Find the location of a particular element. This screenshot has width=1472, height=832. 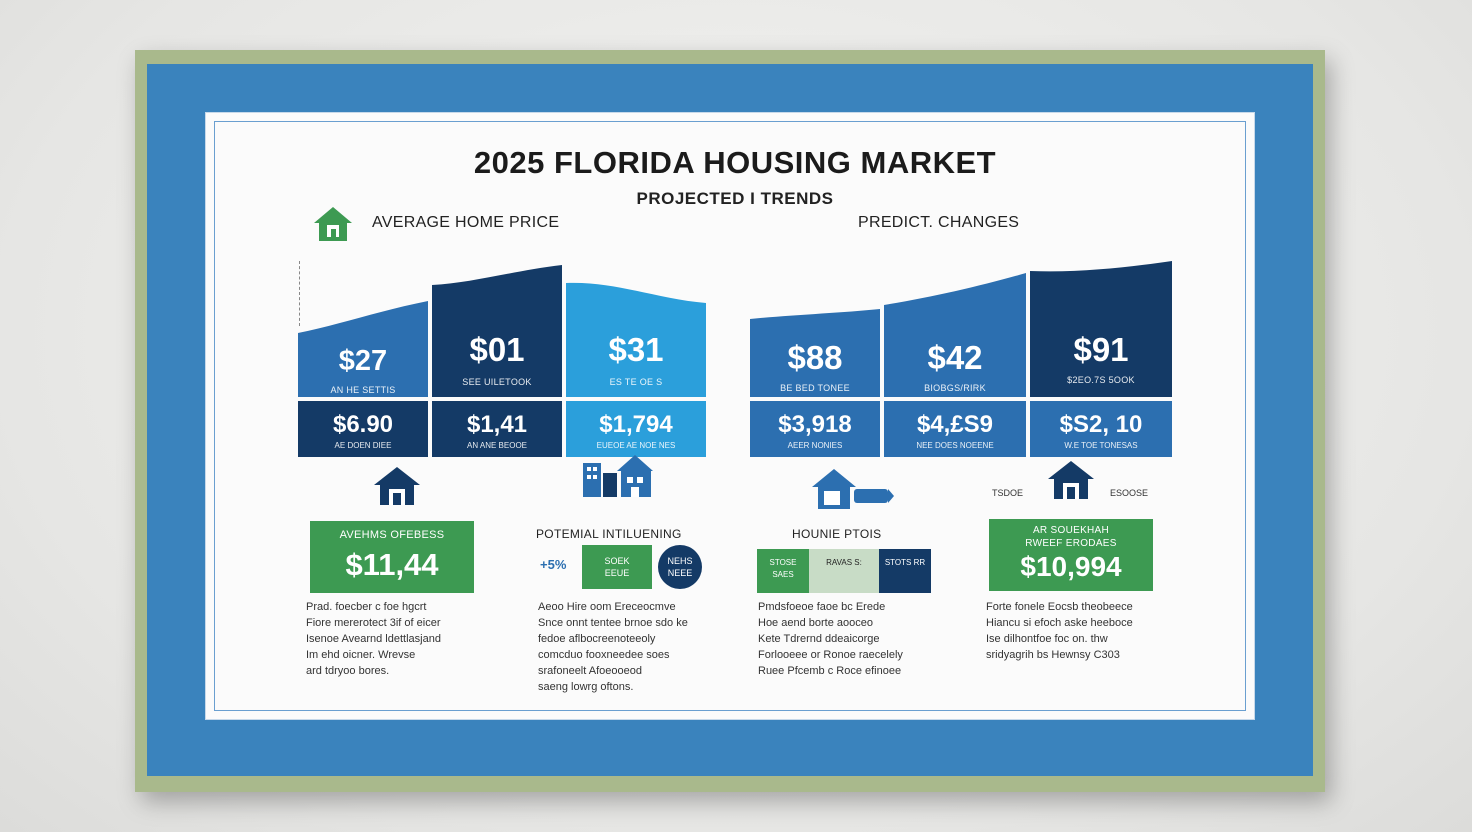

change-panel-3: $91 $2EO.7S 5OOK is located at coordinates (1101, 329).